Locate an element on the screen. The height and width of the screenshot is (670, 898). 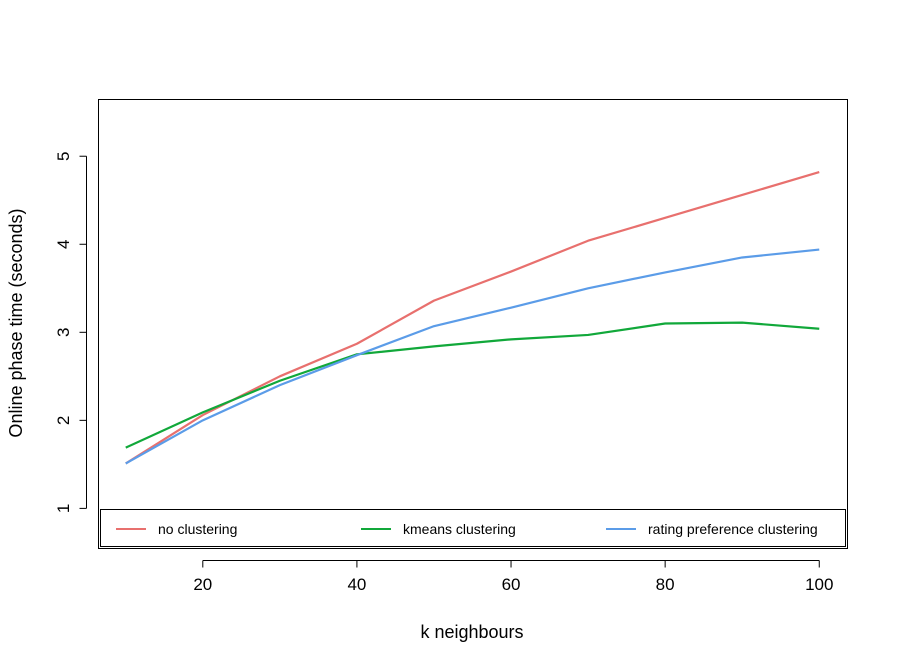
y-tick-label: 1 is located at coordinates (63, 508).